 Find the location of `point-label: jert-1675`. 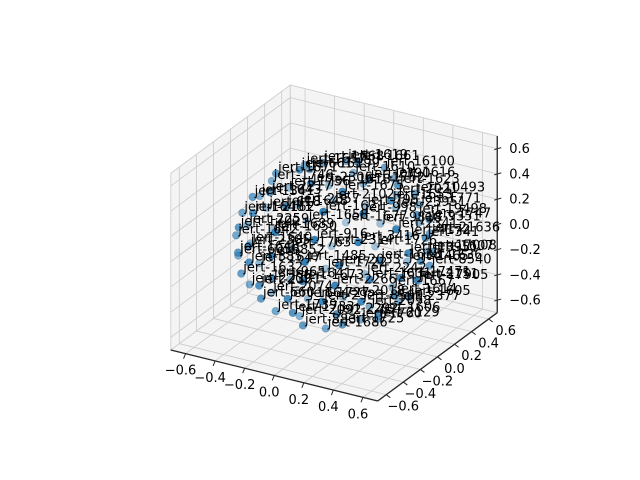

point-label: jert-1675 is located at coordinates (374, 186).